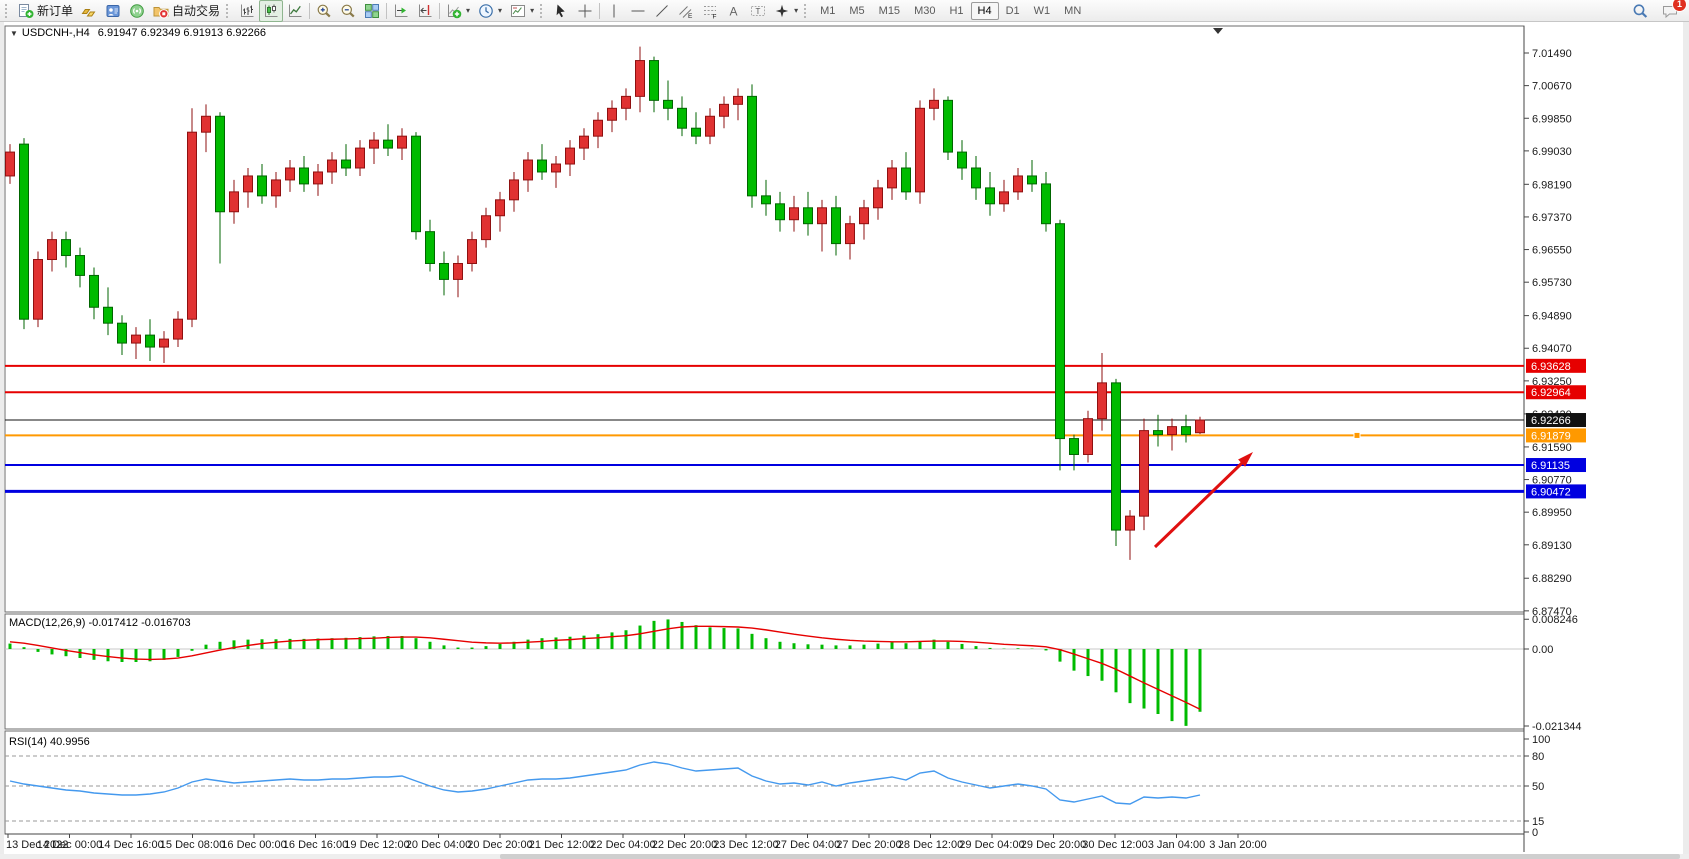 The height and width of the screenshot is (859, 1689). Describe the element at coordinates (956, 10) in the screenshot. I see `timeframe-h1-button: H1` at that location.